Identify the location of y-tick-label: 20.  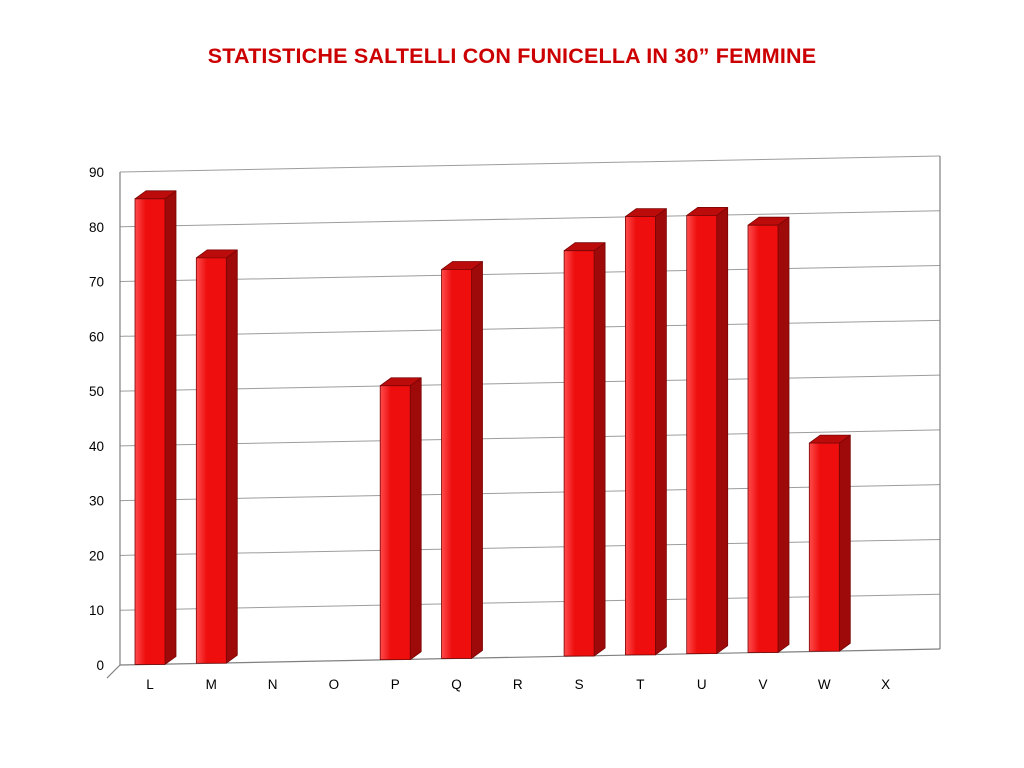
(96, 555).